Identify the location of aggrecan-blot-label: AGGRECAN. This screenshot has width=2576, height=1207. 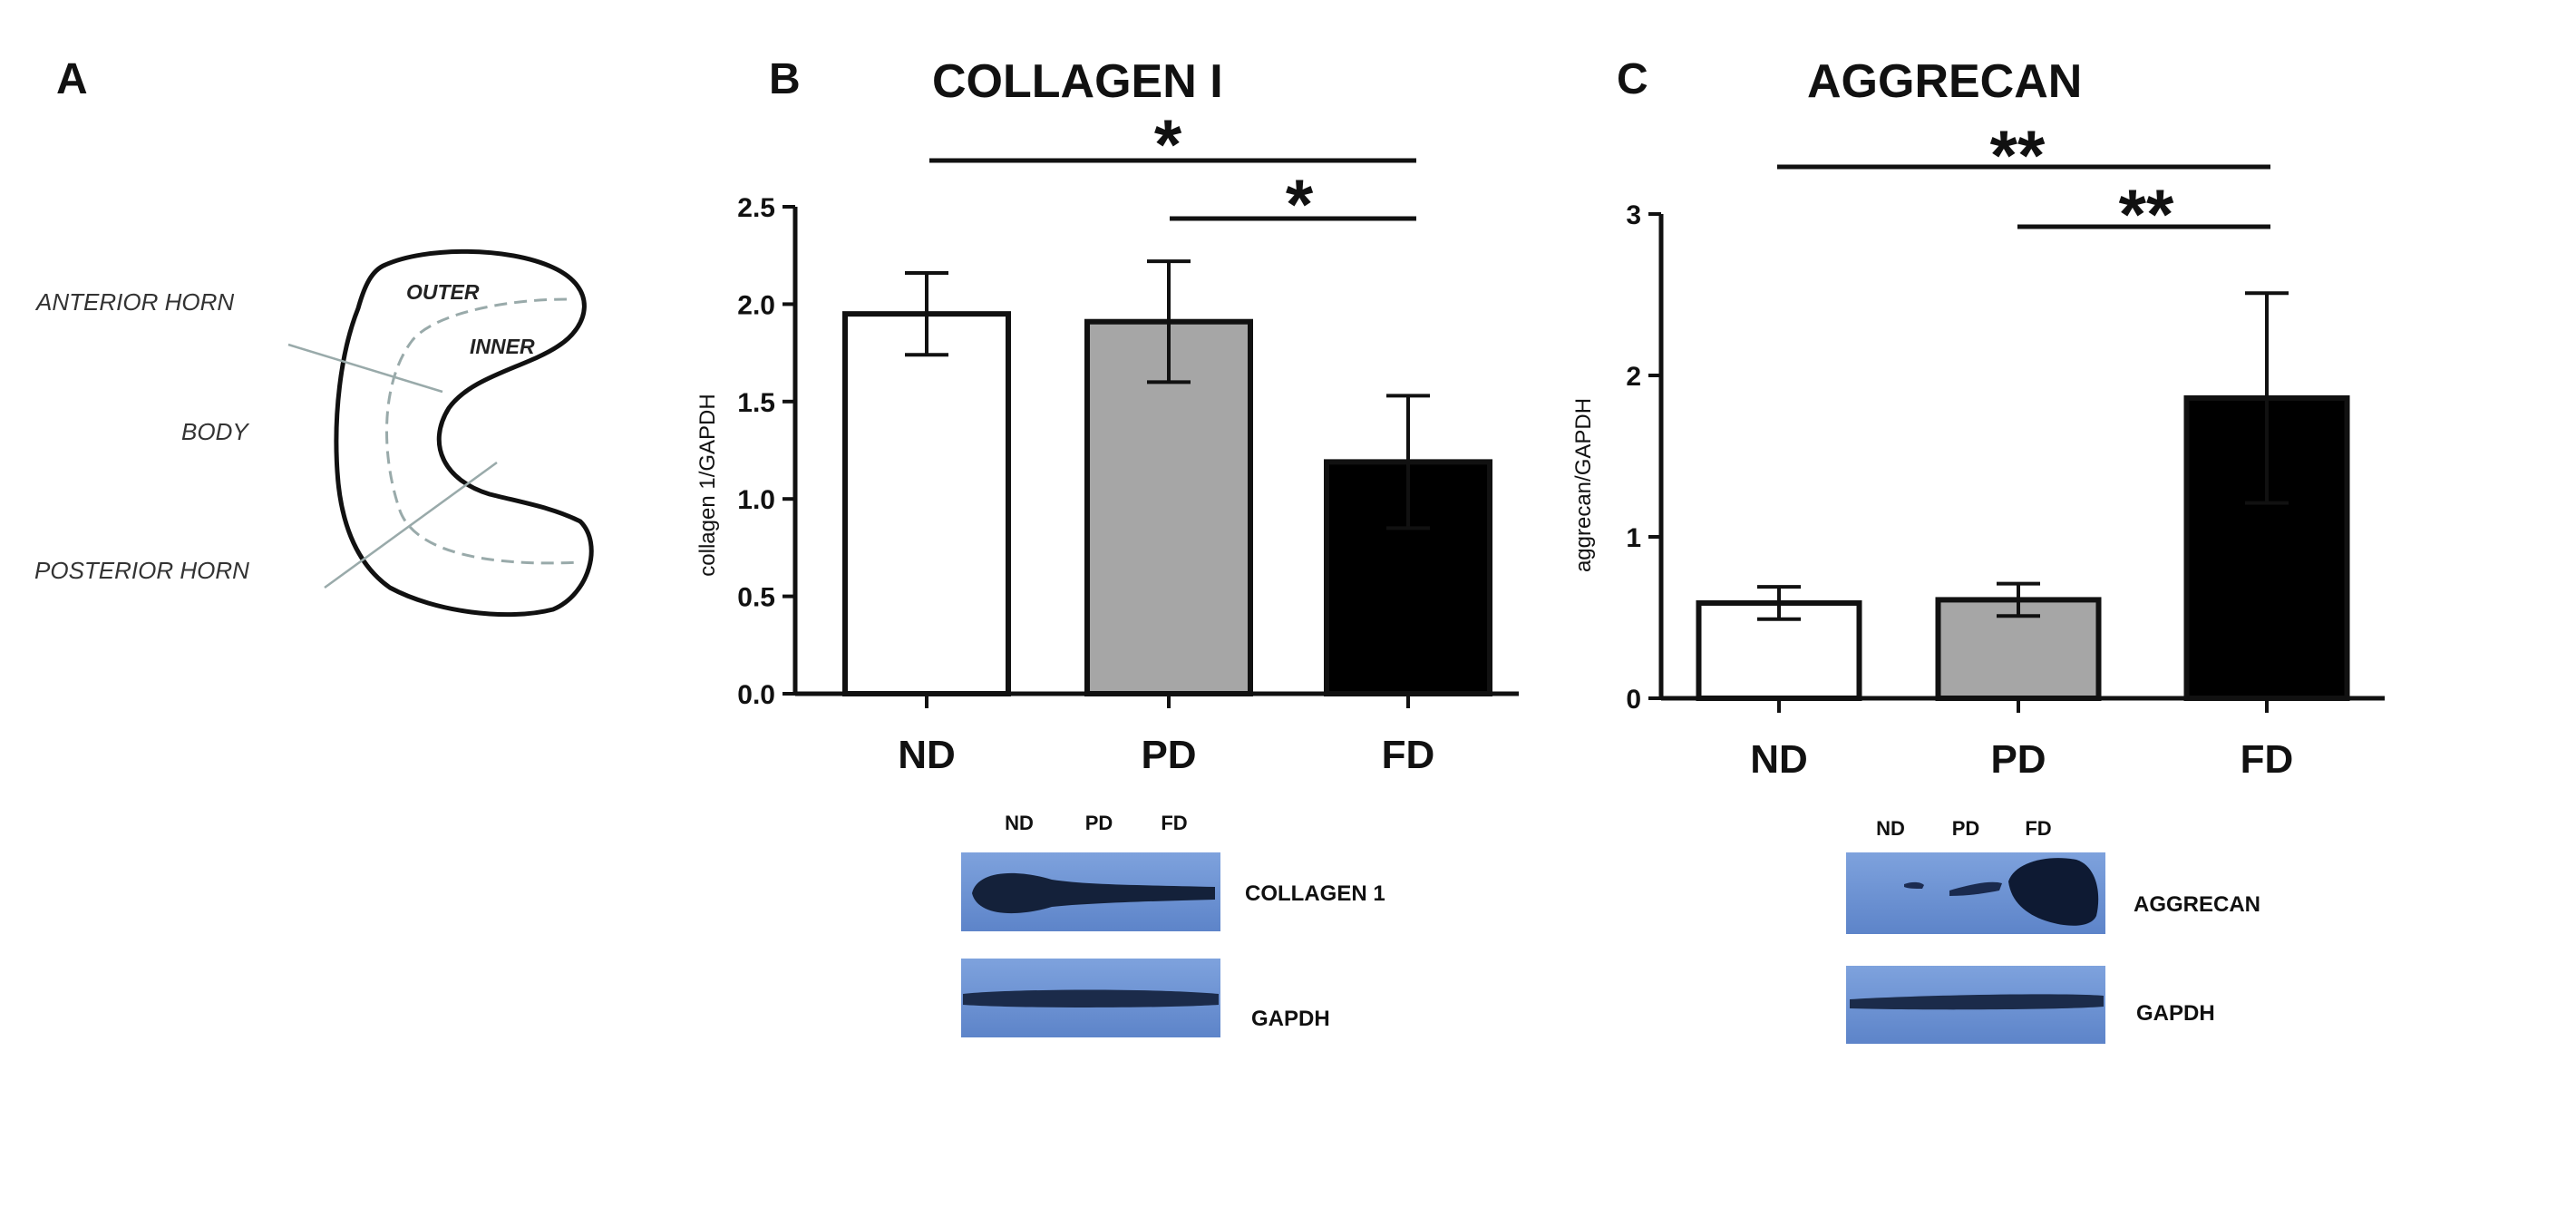
(2197, 904).